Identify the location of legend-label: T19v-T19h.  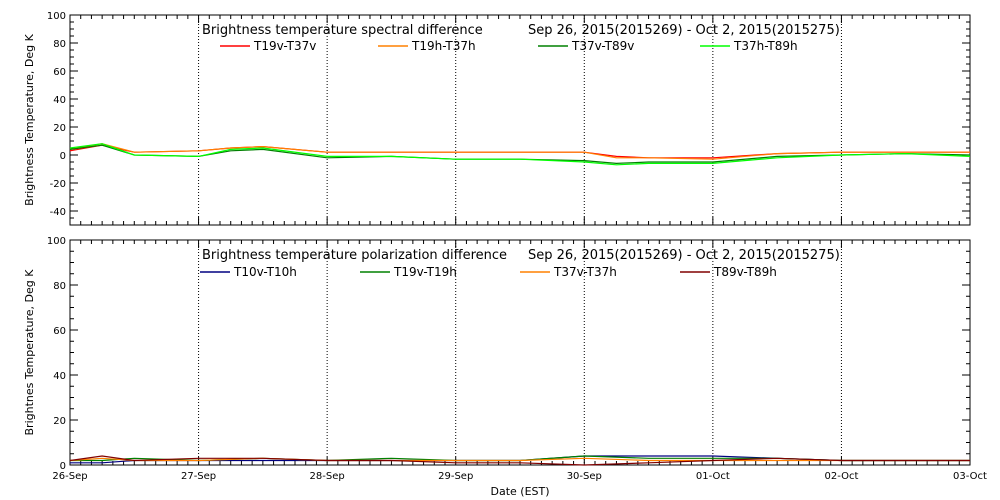
(425, 272).